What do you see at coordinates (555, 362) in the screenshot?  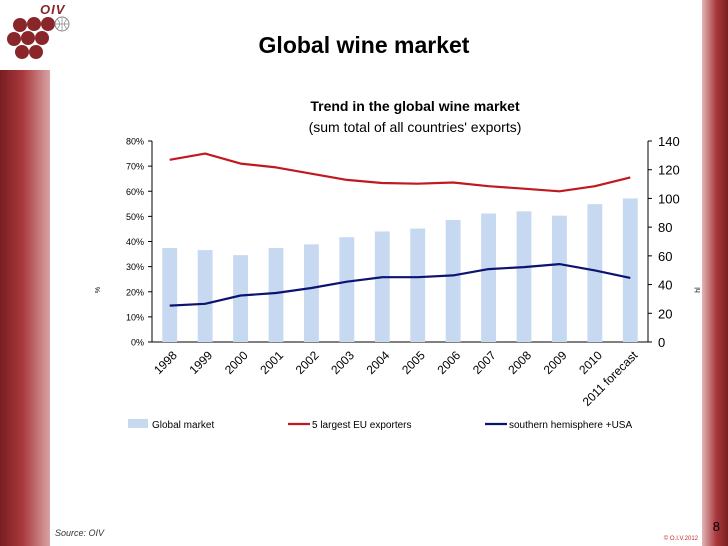 I see `x-axis-tick-label: 2009` at bounding box center [555, 362].